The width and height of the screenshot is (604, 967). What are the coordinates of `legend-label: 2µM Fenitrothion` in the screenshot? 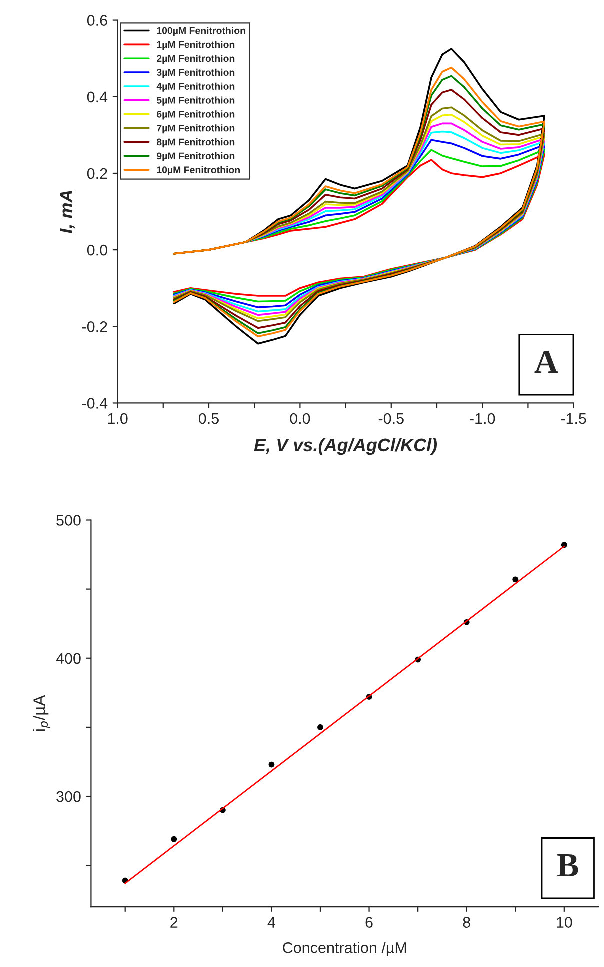 It's located at (196, 59).